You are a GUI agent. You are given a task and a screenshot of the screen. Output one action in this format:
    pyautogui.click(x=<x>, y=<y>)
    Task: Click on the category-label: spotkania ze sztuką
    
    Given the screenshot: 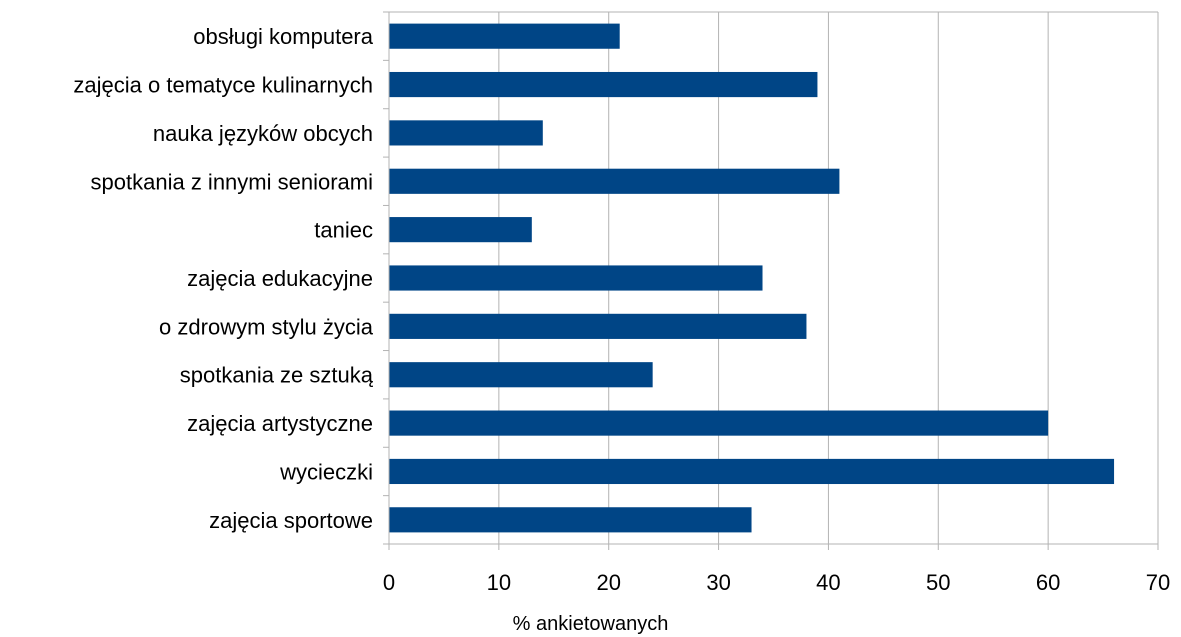 What is the action you would take?
    pyautogui.click(x=277, y=375)
    